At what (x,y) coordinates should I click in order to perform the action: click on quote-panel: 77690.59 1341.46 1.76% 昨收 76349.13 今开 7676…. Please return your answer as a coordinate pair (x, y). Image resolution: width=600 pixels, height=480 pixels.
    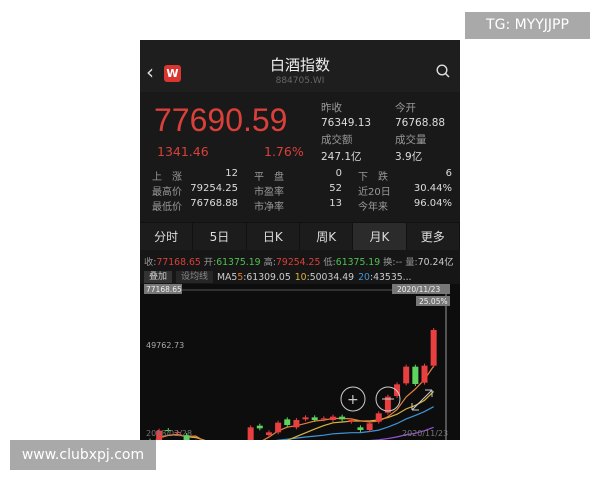
    Looking at the image, I should click on (300, 157).